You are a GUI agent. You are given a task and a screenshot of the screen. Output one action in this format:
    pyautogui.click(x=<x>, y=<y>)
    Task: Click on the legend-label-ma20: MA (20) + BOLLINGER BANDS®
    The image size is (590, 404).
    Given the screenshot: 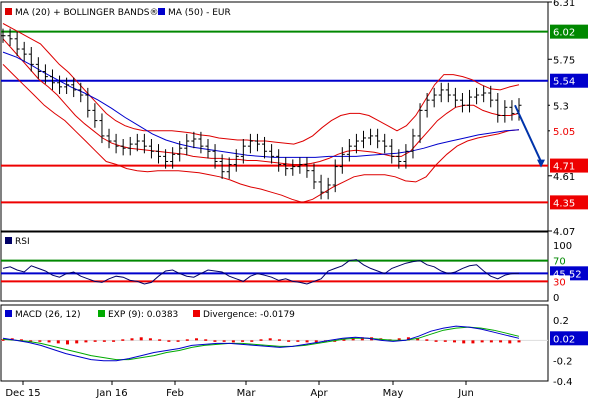 What is the action you would take?
    pyautogui.click(x=87, y=13)
    